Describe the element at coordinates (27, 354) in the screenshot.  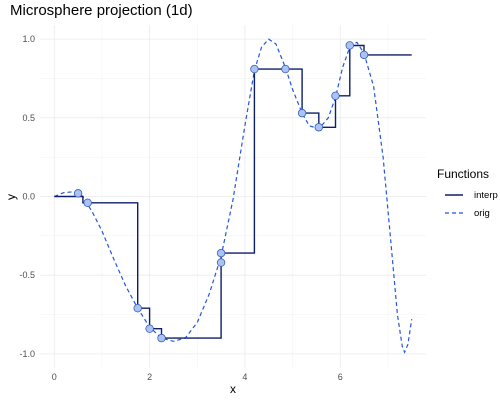
I see `y-tick-label: -1.0` at that location.